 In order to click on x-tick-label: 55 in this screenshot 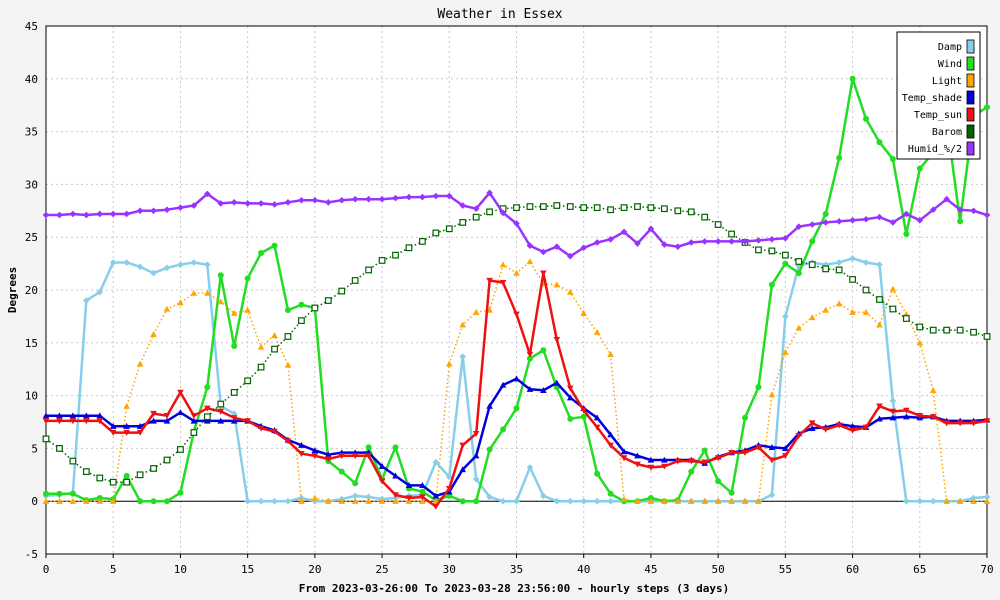, I will do `click(785, 569)`.